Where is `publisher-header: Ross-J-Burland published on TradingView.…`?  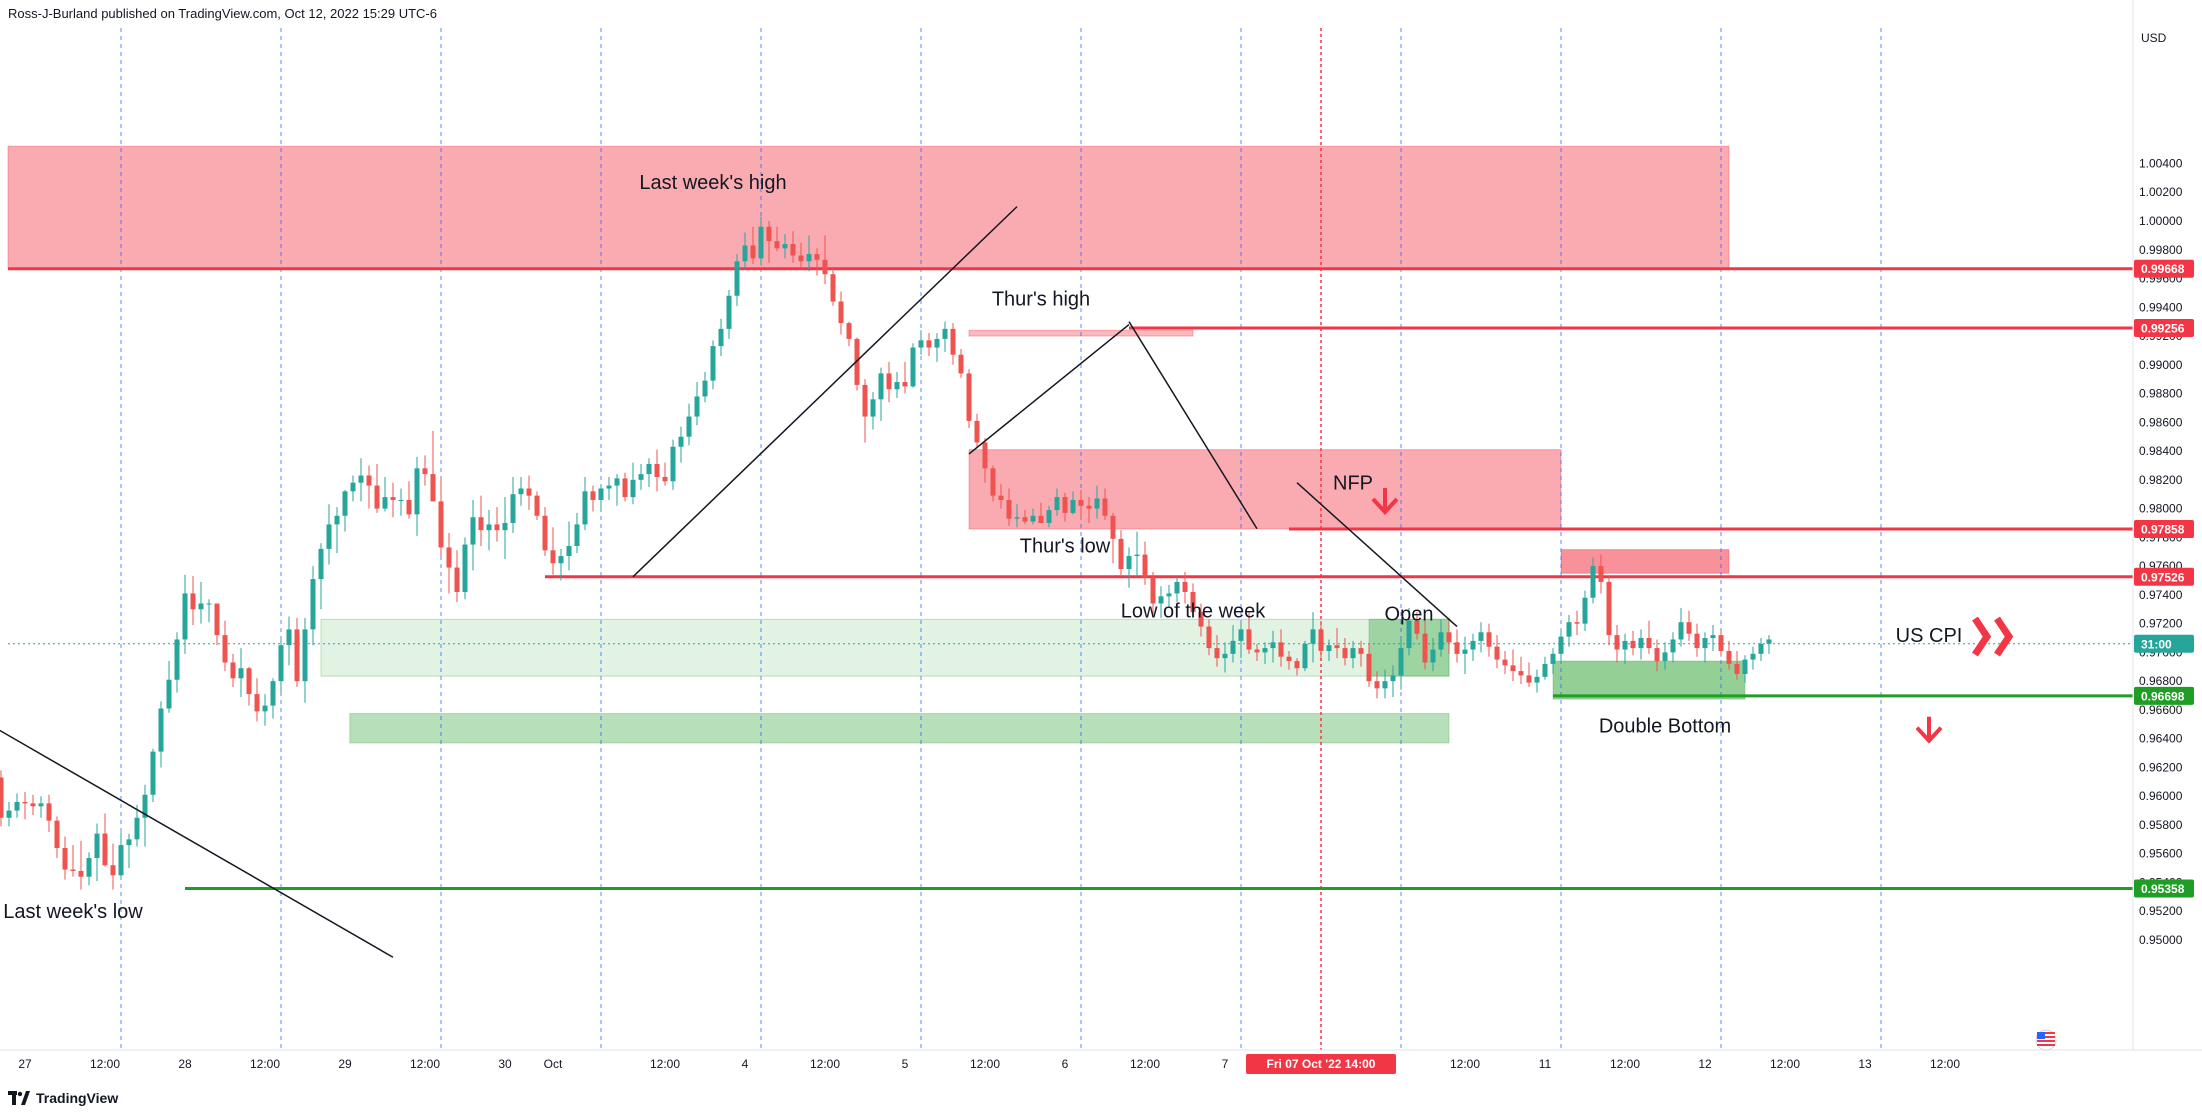
publisher-header: Ross-J-Burland published on TradingView.… is located at coordinates (222, 13).